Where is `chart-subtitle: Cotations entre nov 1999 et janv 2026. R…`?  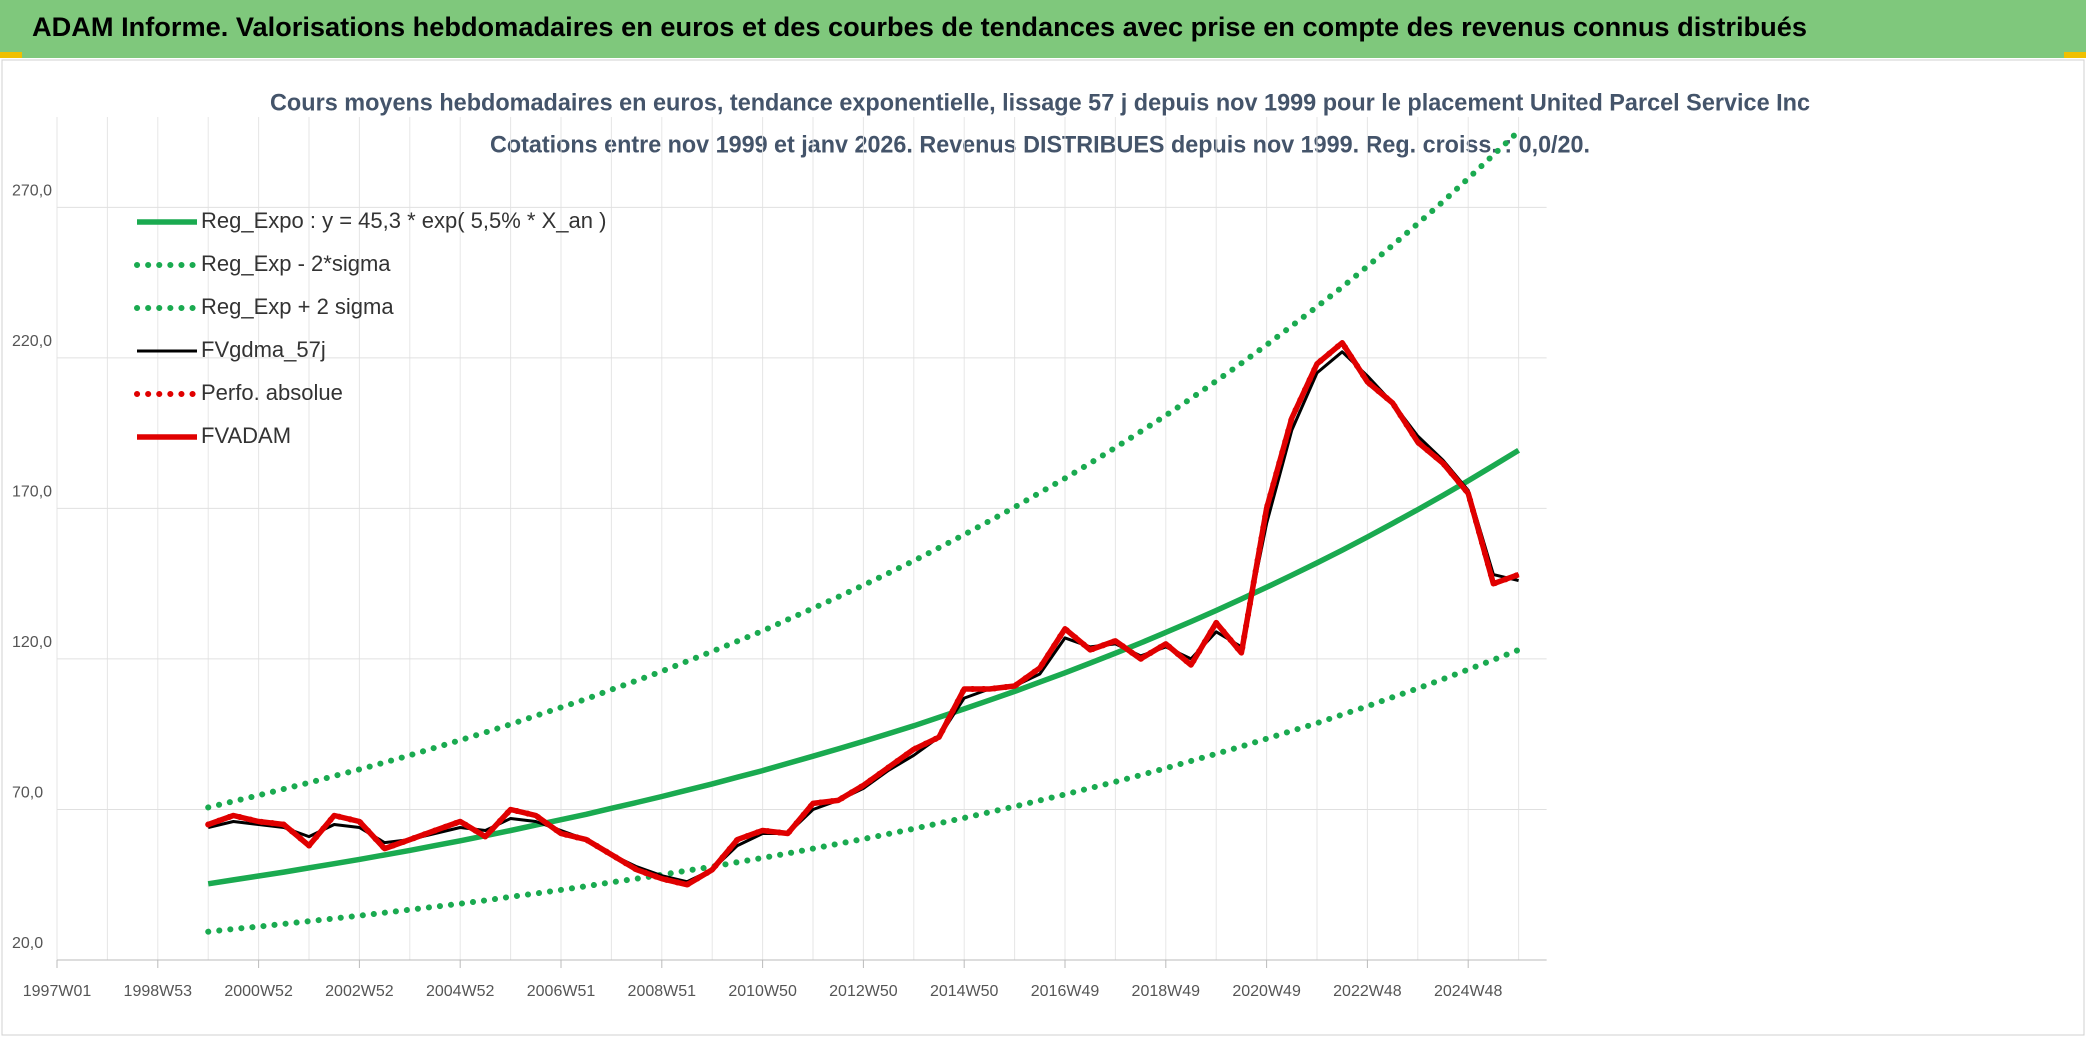
chart-subtitle: Cotations entre nov 1999 et janv 2026. R… is located at coordinates (1040, 144).